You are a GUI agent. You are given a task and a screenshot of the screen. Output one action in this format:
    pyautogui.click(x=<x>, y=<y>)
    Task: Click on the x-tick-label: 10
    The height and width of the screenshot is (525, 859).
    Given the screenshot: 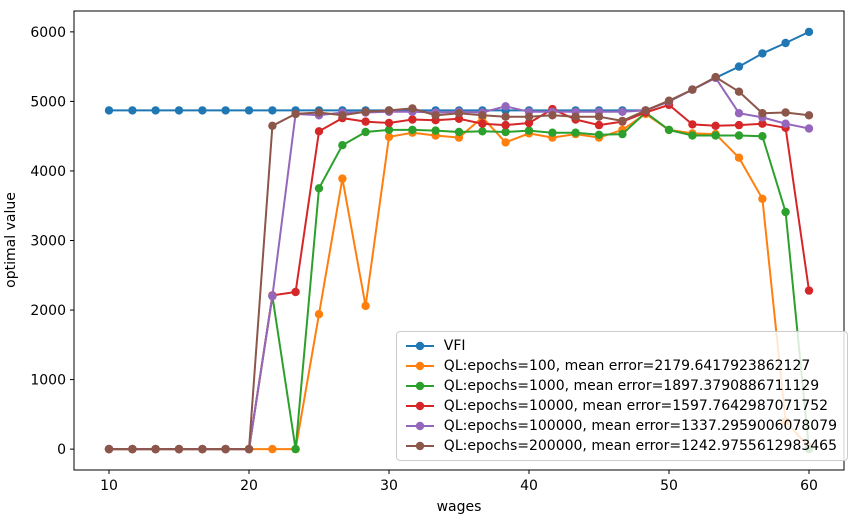 What is the action you would take?
    pyautogui.click(x=109, y=486)
    